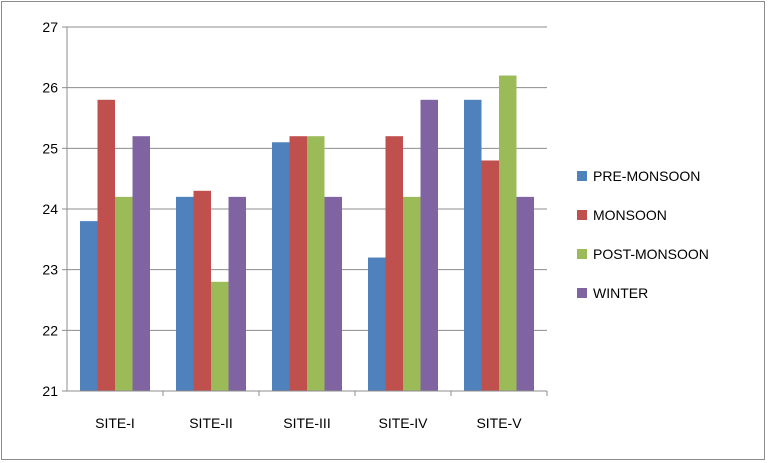 The height and width of the screenshot is (463, 768). I want to click on bar-winter-site-i, so click(141, 263).